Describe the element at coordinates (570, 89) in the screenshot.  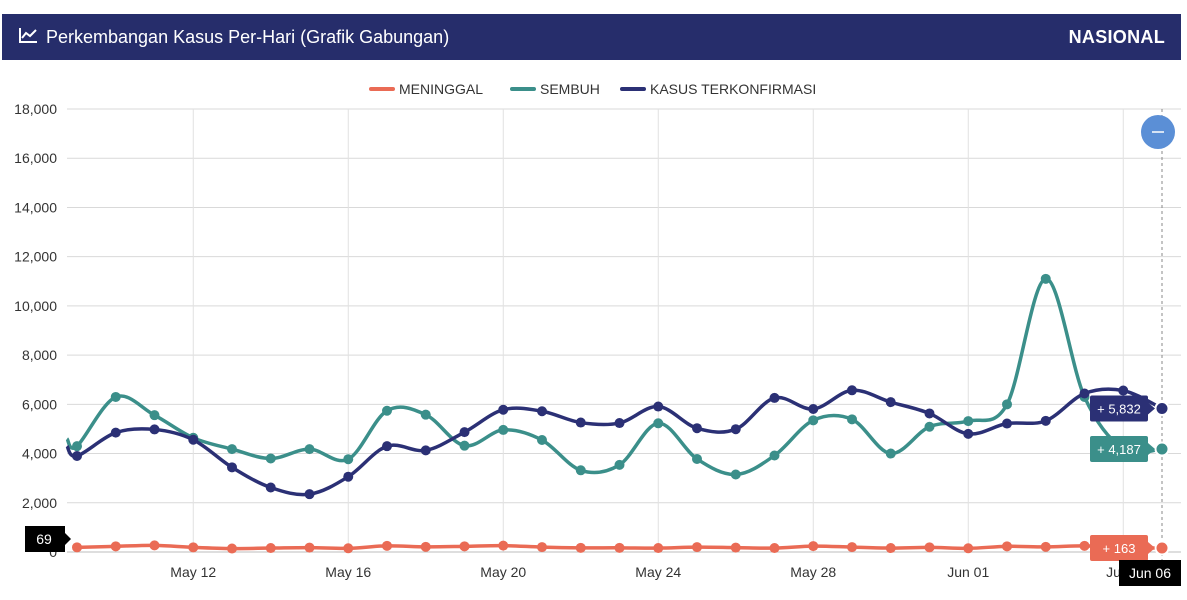
I see `legend-label: SEMBUH` at that location.